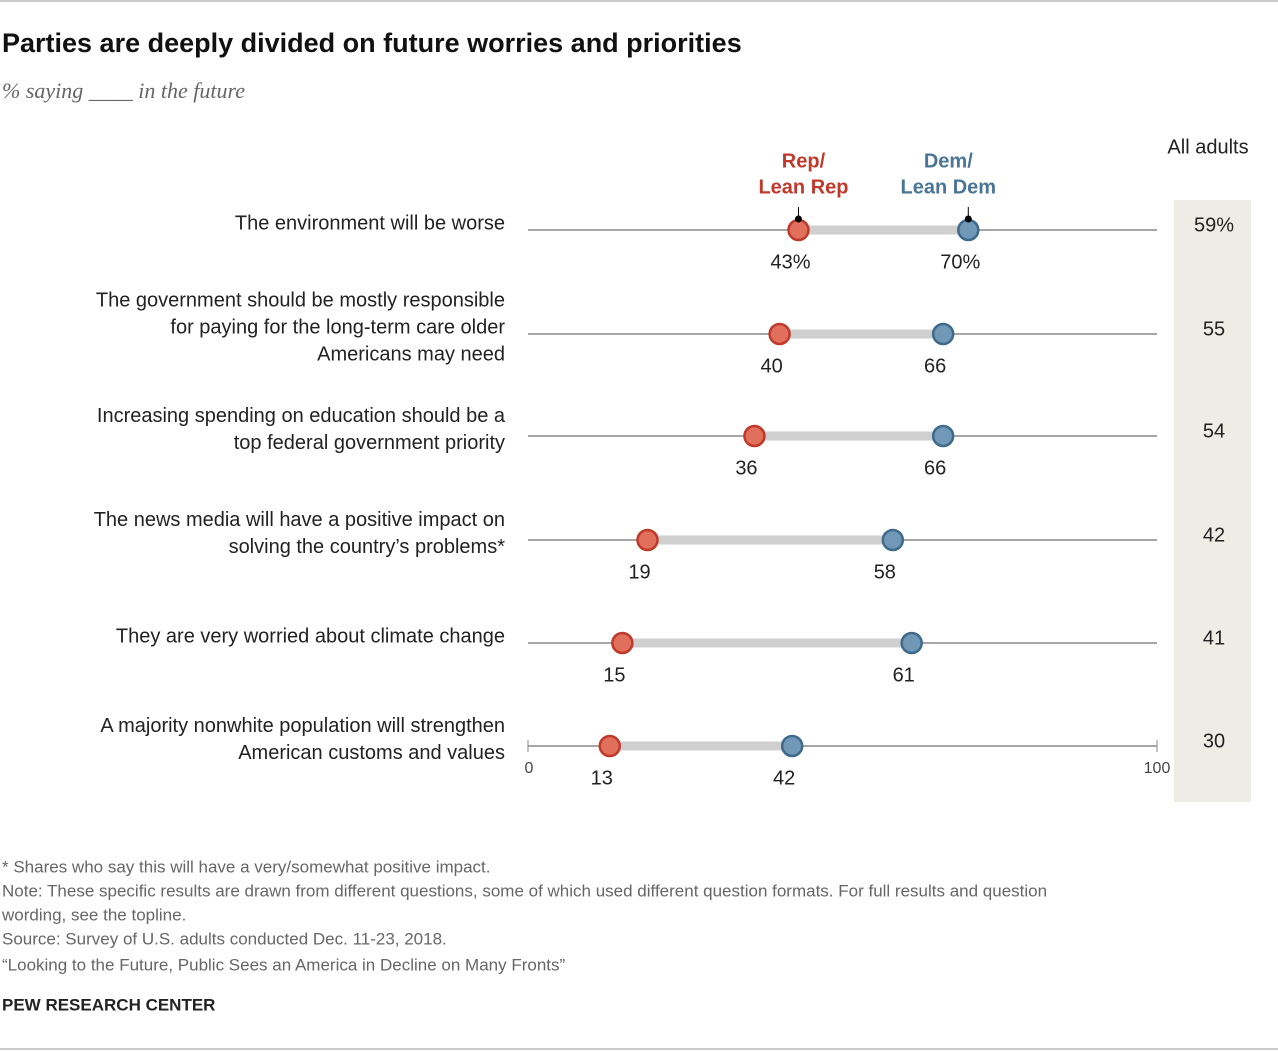 This screenshot has height=1052, width=1278. What do you see at coordinates (948, 161) in the screenshot?
I see `legend-label: Dem/` at bounding box center [948, 161].